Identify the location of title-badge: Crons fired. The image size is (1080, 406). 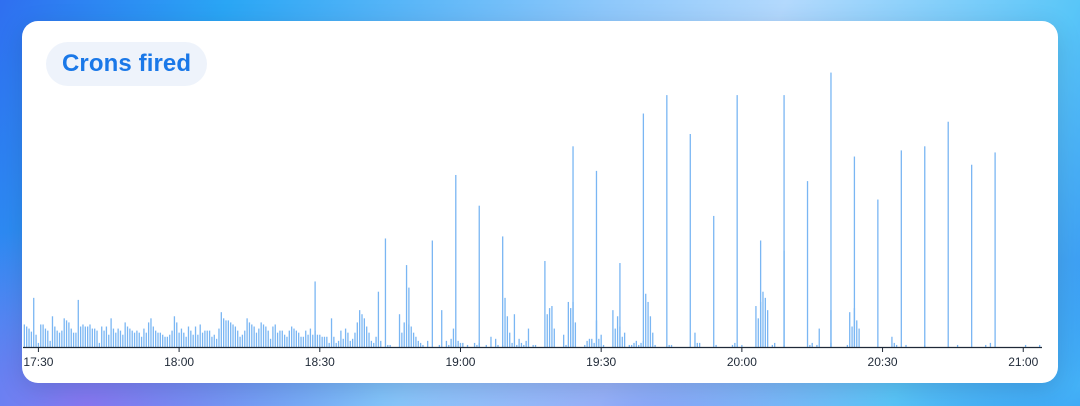
(127, 64).